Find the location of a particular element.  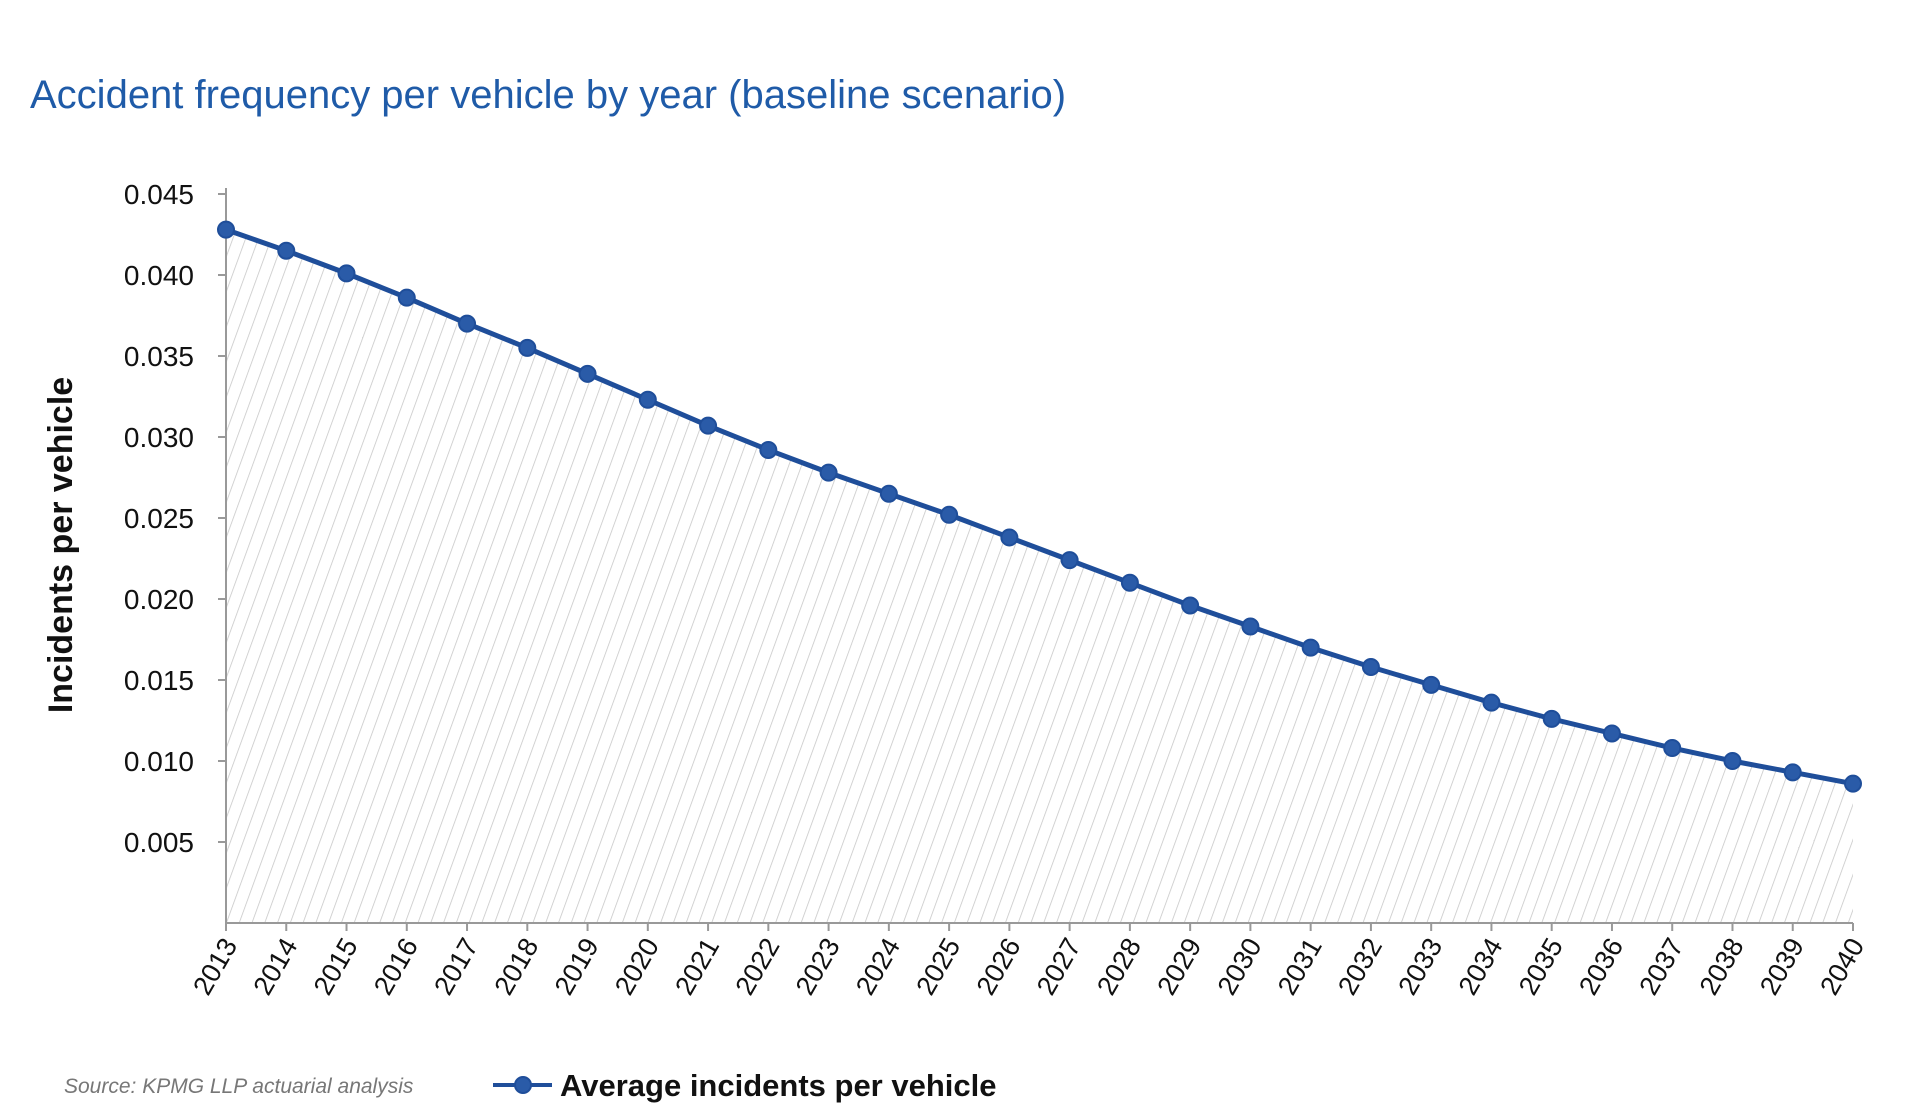

x-tick-label: 2030 is located at coordinates (1240, 966).